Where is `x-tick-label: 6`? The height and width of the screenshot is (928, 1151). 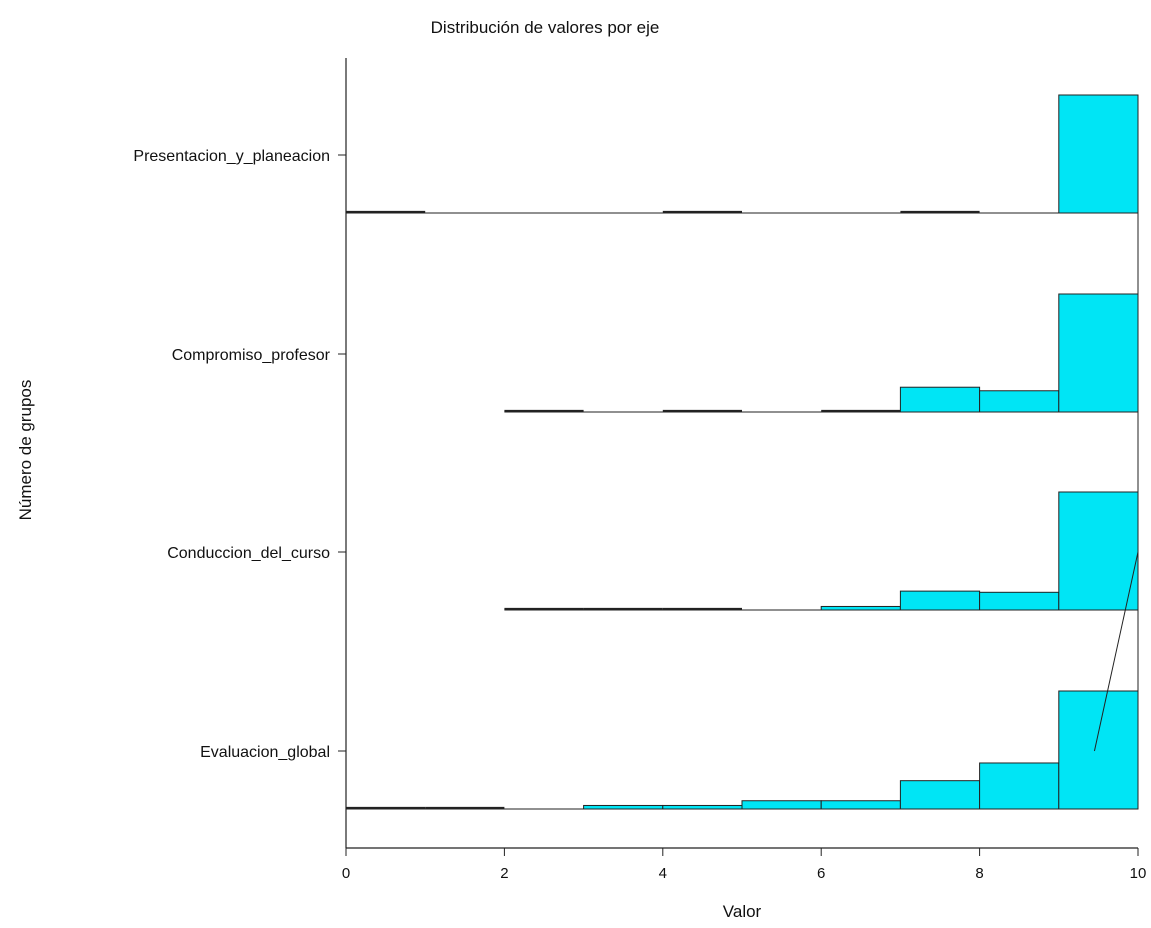 x-tick-label: 6 is located at coordinates (821, 873).